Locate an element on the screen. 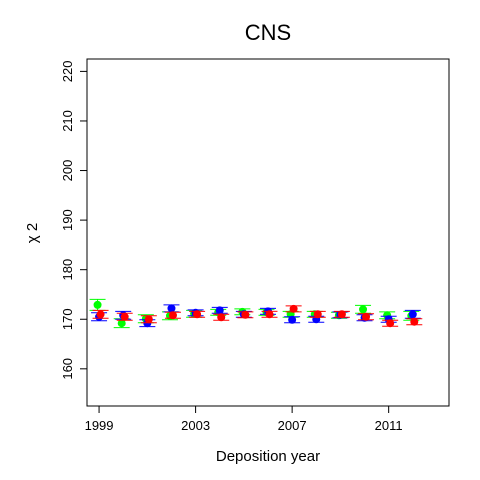 The image size is (480, 480). x-axis: 1999 2003 2007 2011 is located at coordinates (244, 419).